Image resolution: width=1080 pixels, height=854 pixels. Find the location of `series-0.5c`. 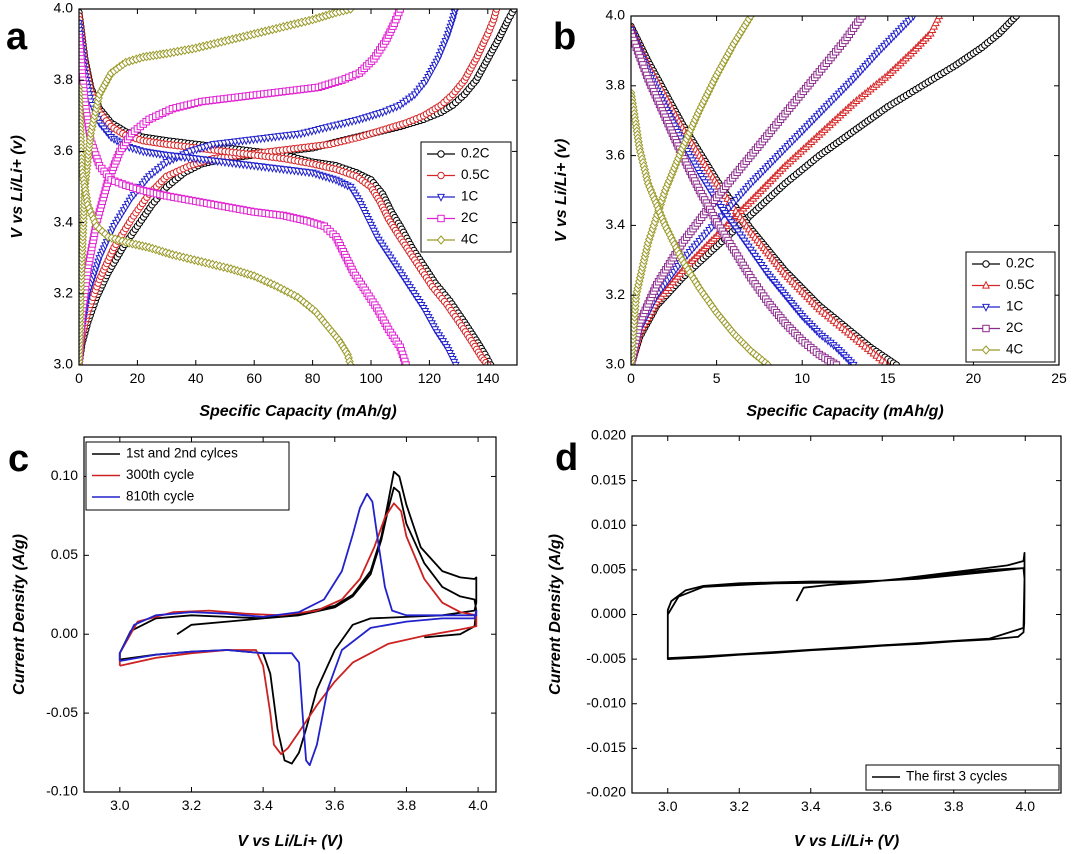

series-0.5c is located at coordinates (787, 190).